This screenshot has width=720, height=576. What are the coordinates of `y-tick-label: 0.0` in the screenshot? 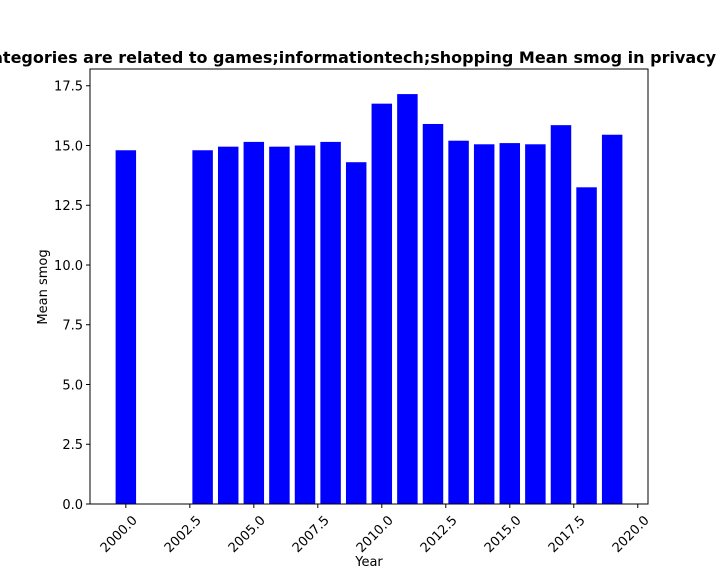 It's located at (72, 505).